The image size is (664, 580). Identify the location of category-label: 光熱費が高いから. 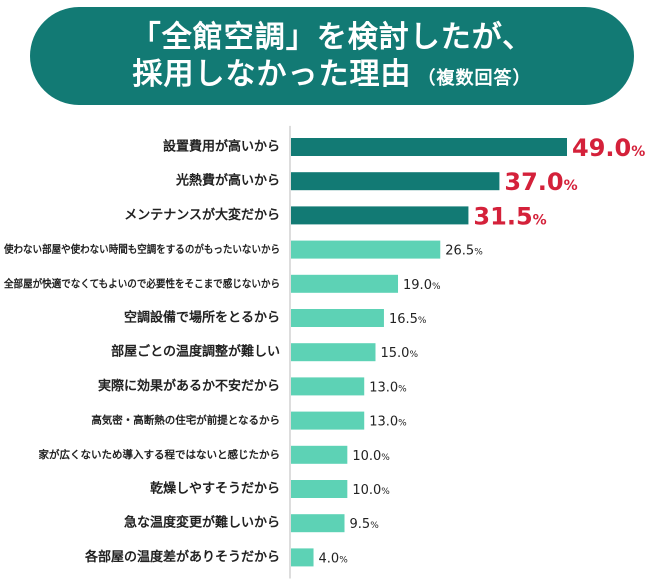
(227, 181).